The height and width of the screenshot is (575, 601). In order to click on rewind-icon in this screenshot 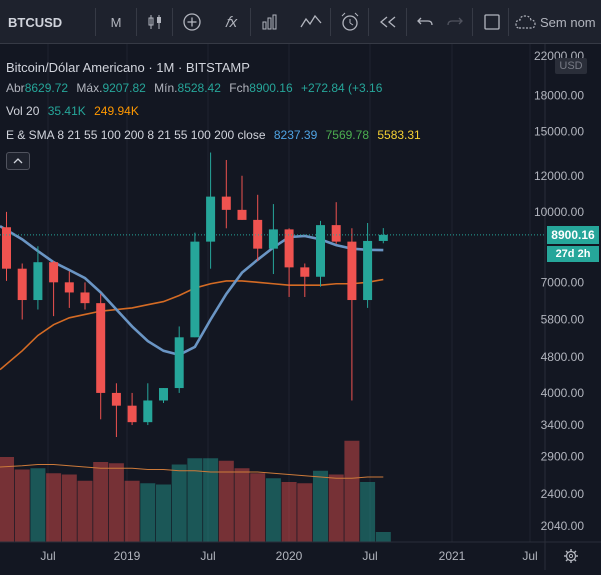, I will do `click(387, 22)`.